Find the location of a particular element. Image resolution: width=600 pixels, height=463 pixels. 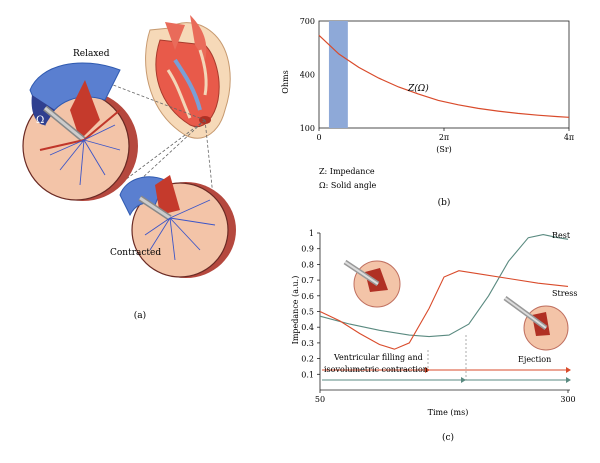

c-ytick-label: 0.8 is located at coordinates (307, 264).